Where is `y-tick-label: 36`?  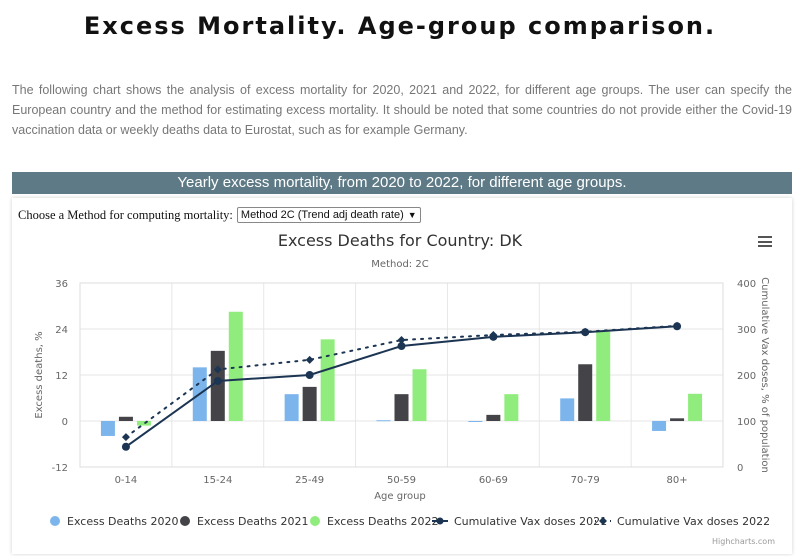
y-tick-label: 36 is located at coordinates (61, 284).